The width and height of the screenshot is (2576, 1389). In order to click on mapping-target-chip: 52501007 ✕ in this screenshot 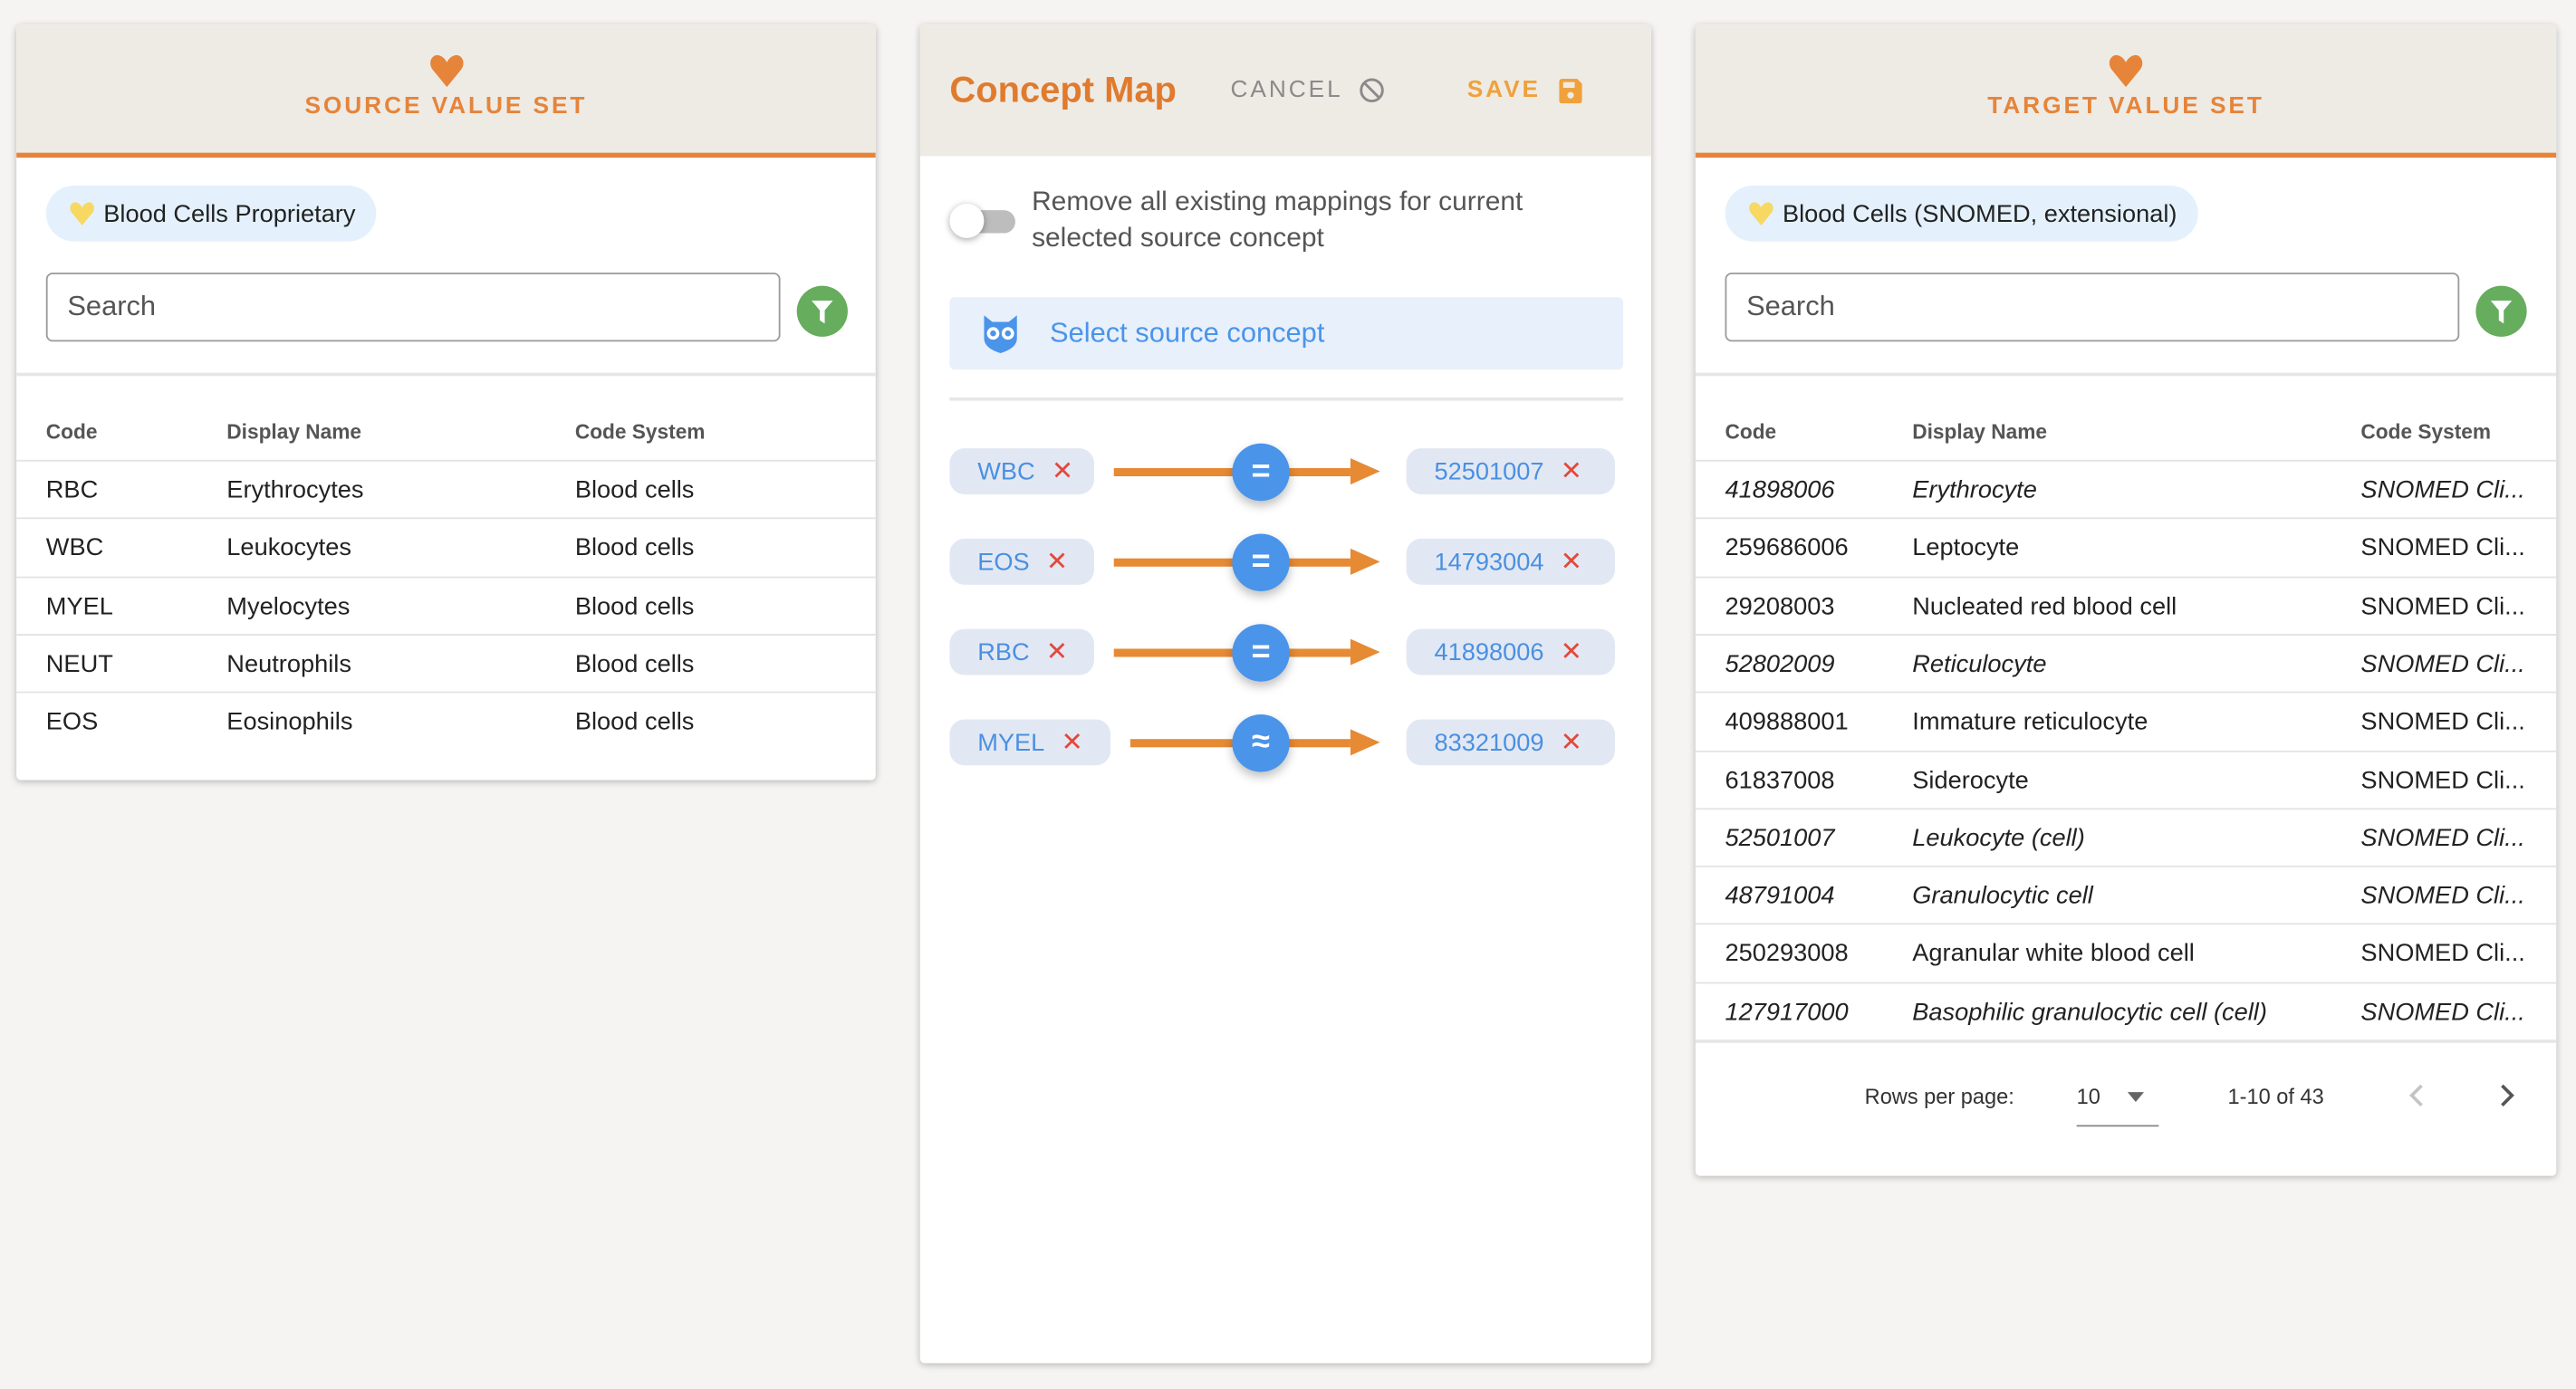, I will do `click(1510, 471)`.